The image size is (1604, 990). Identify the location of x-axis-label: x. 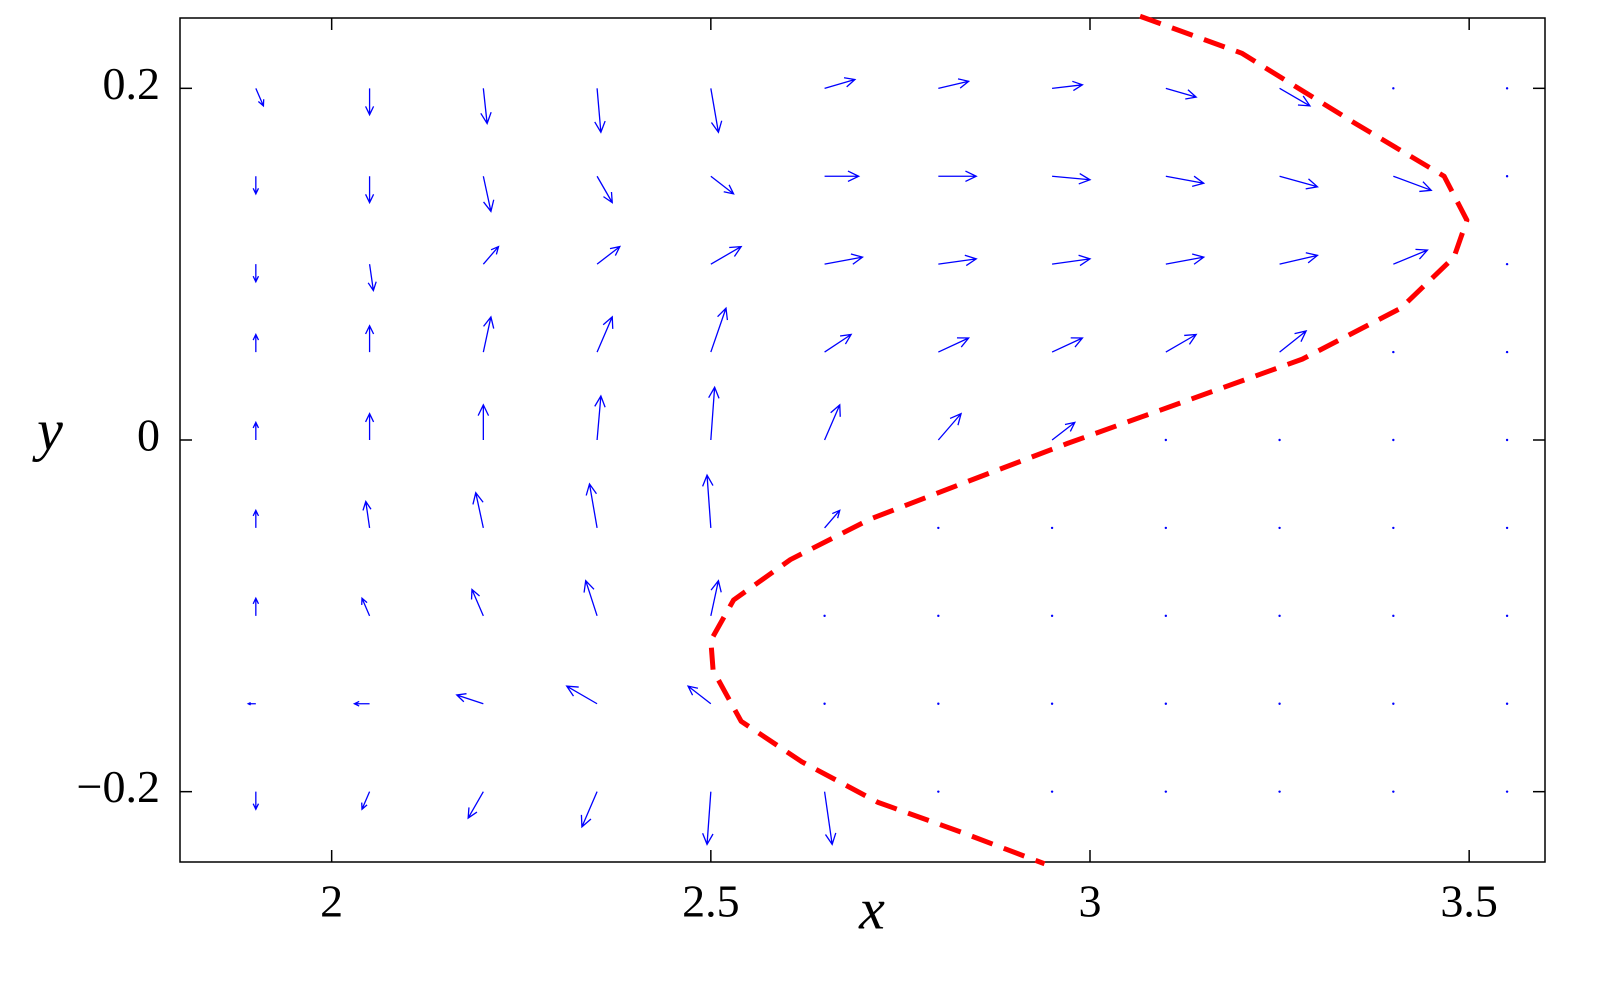
(871, 908).